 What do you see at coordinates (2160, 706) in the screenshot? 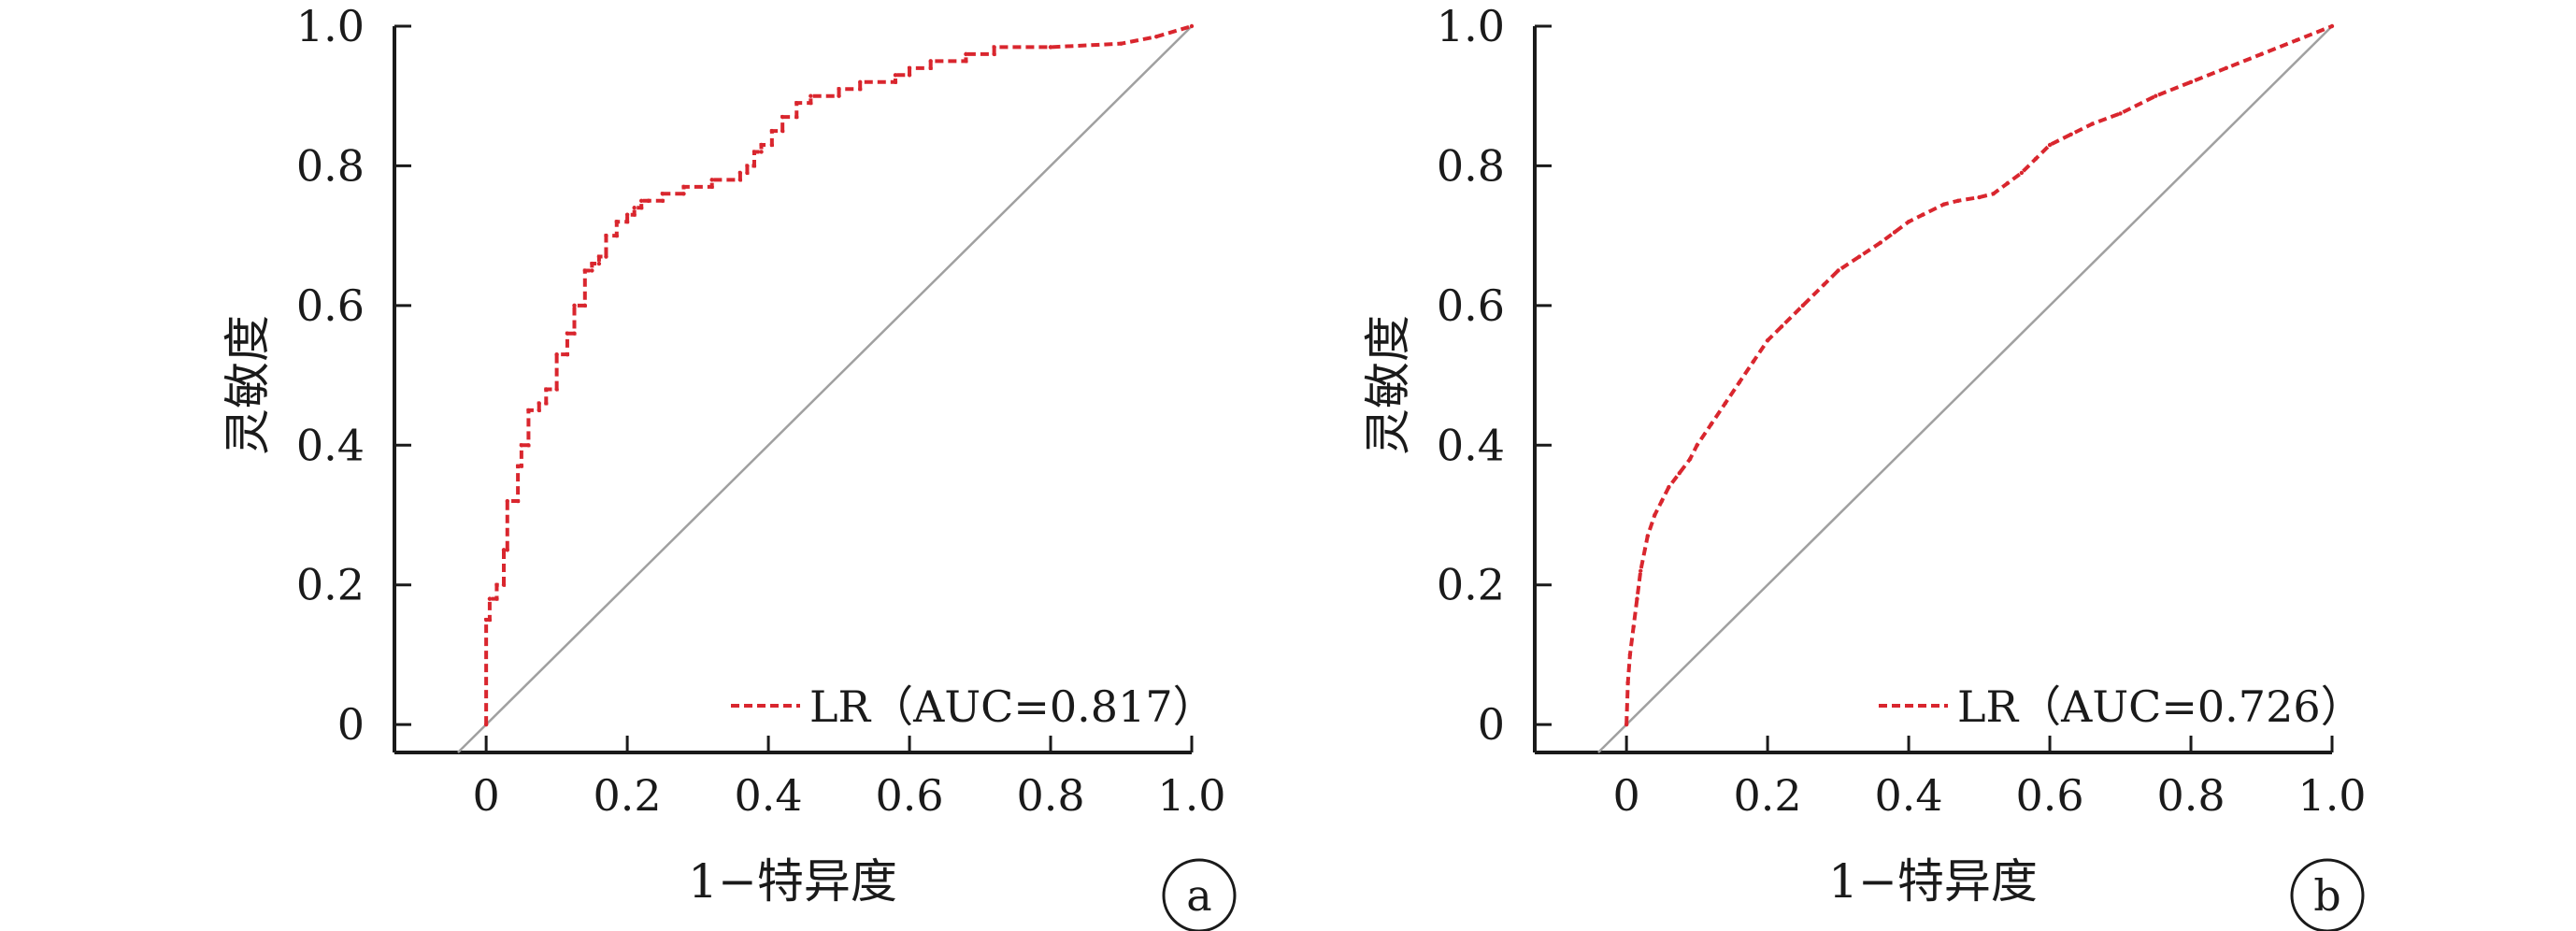
I see `legend-entry: LR（AUC=0.726）` at bounding box center [2160, 706].